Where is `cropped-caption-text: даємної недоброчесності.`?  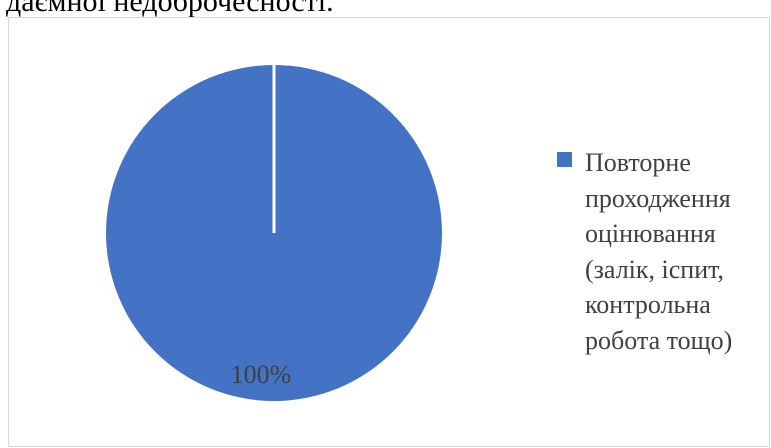
cropped-caption-text: даємної недоброчесності. is located at coordinates (170, 9).